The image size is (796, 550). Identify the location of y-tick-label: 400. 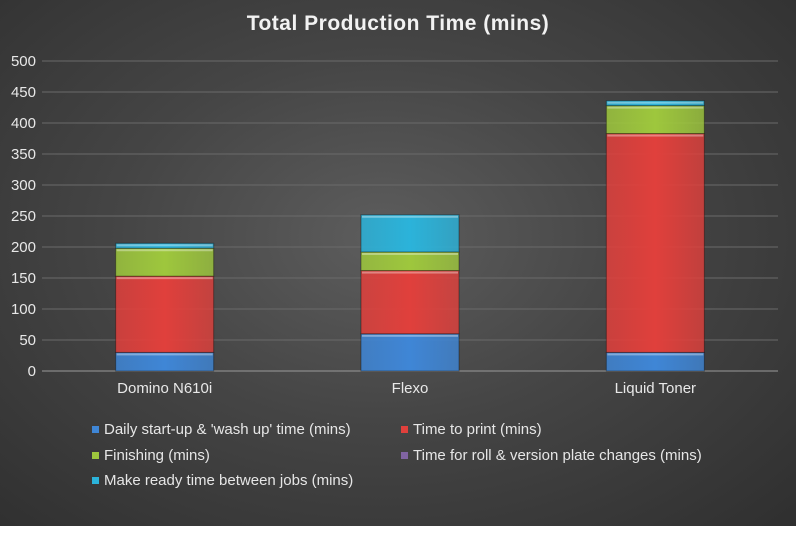
(23, 123).